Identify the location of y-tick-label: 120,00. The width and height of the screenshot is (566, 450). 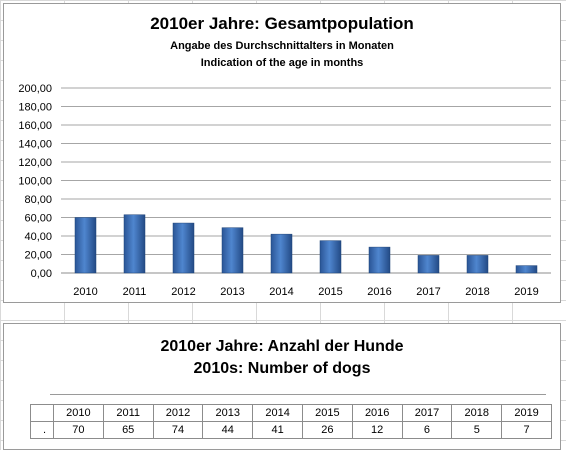
(35, 163).